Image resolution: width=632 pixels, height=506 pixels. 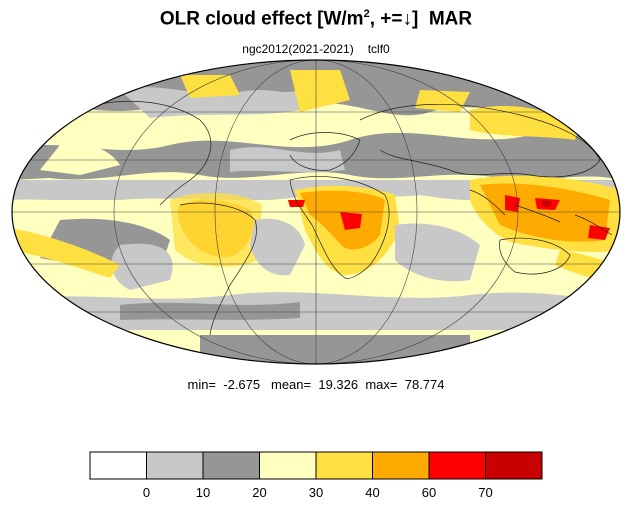 What do you see at coordinates (485, 492) in the screenshot?
I see `colorbar-tick-label: 70` at bounding box center [485, 492].